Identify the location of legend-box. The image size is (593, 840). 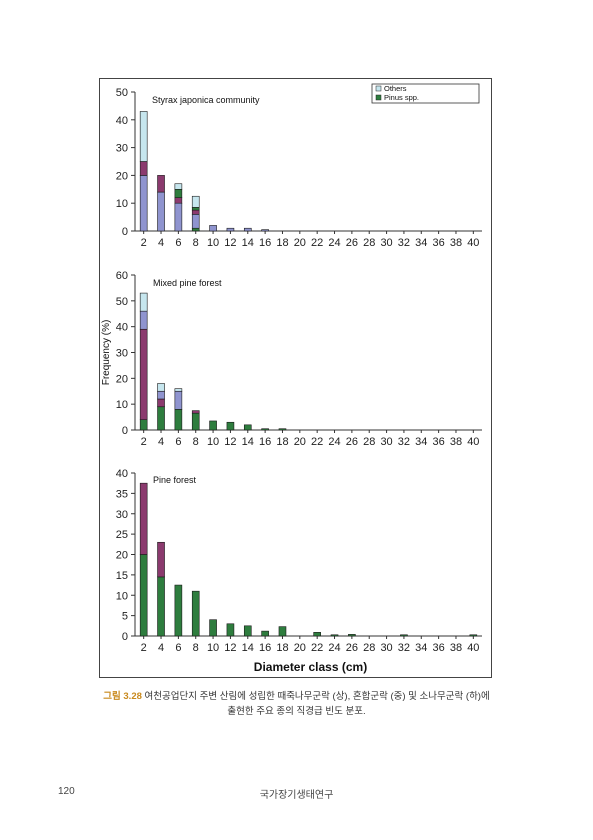
(425, 93).